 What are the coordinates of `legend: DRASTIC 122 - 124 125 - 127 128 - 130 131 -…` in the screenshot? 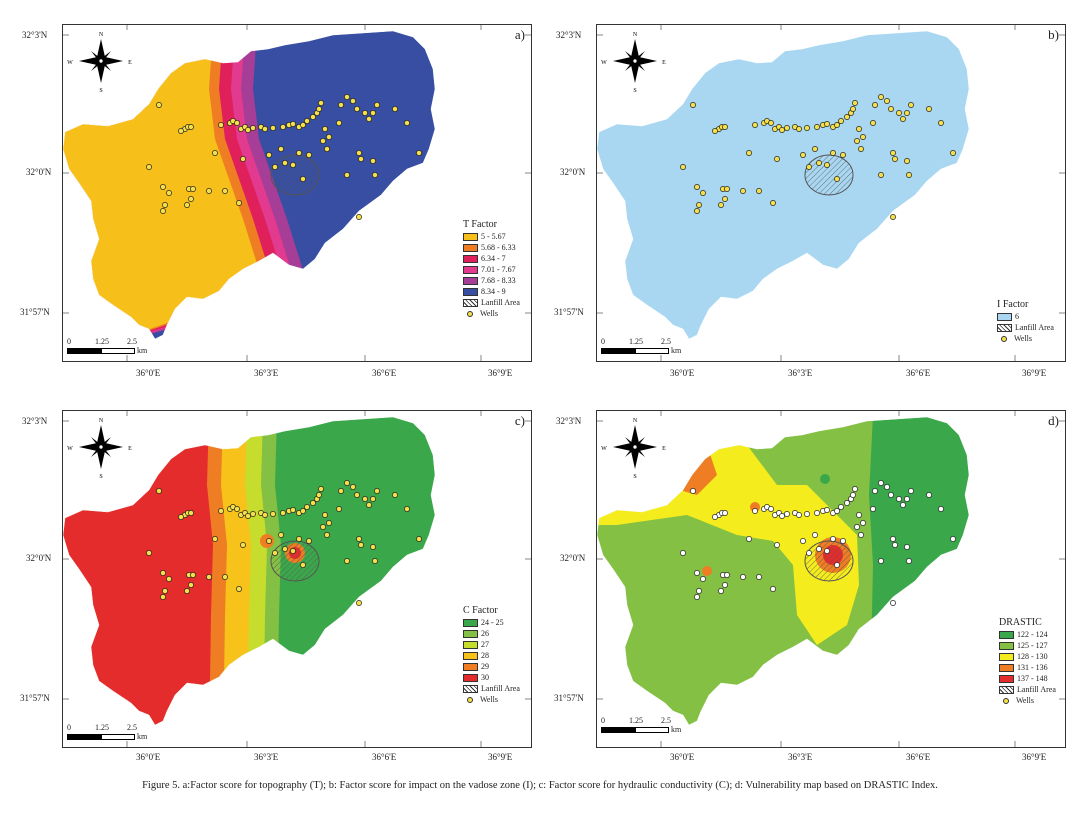 It's located at (1027, 661).